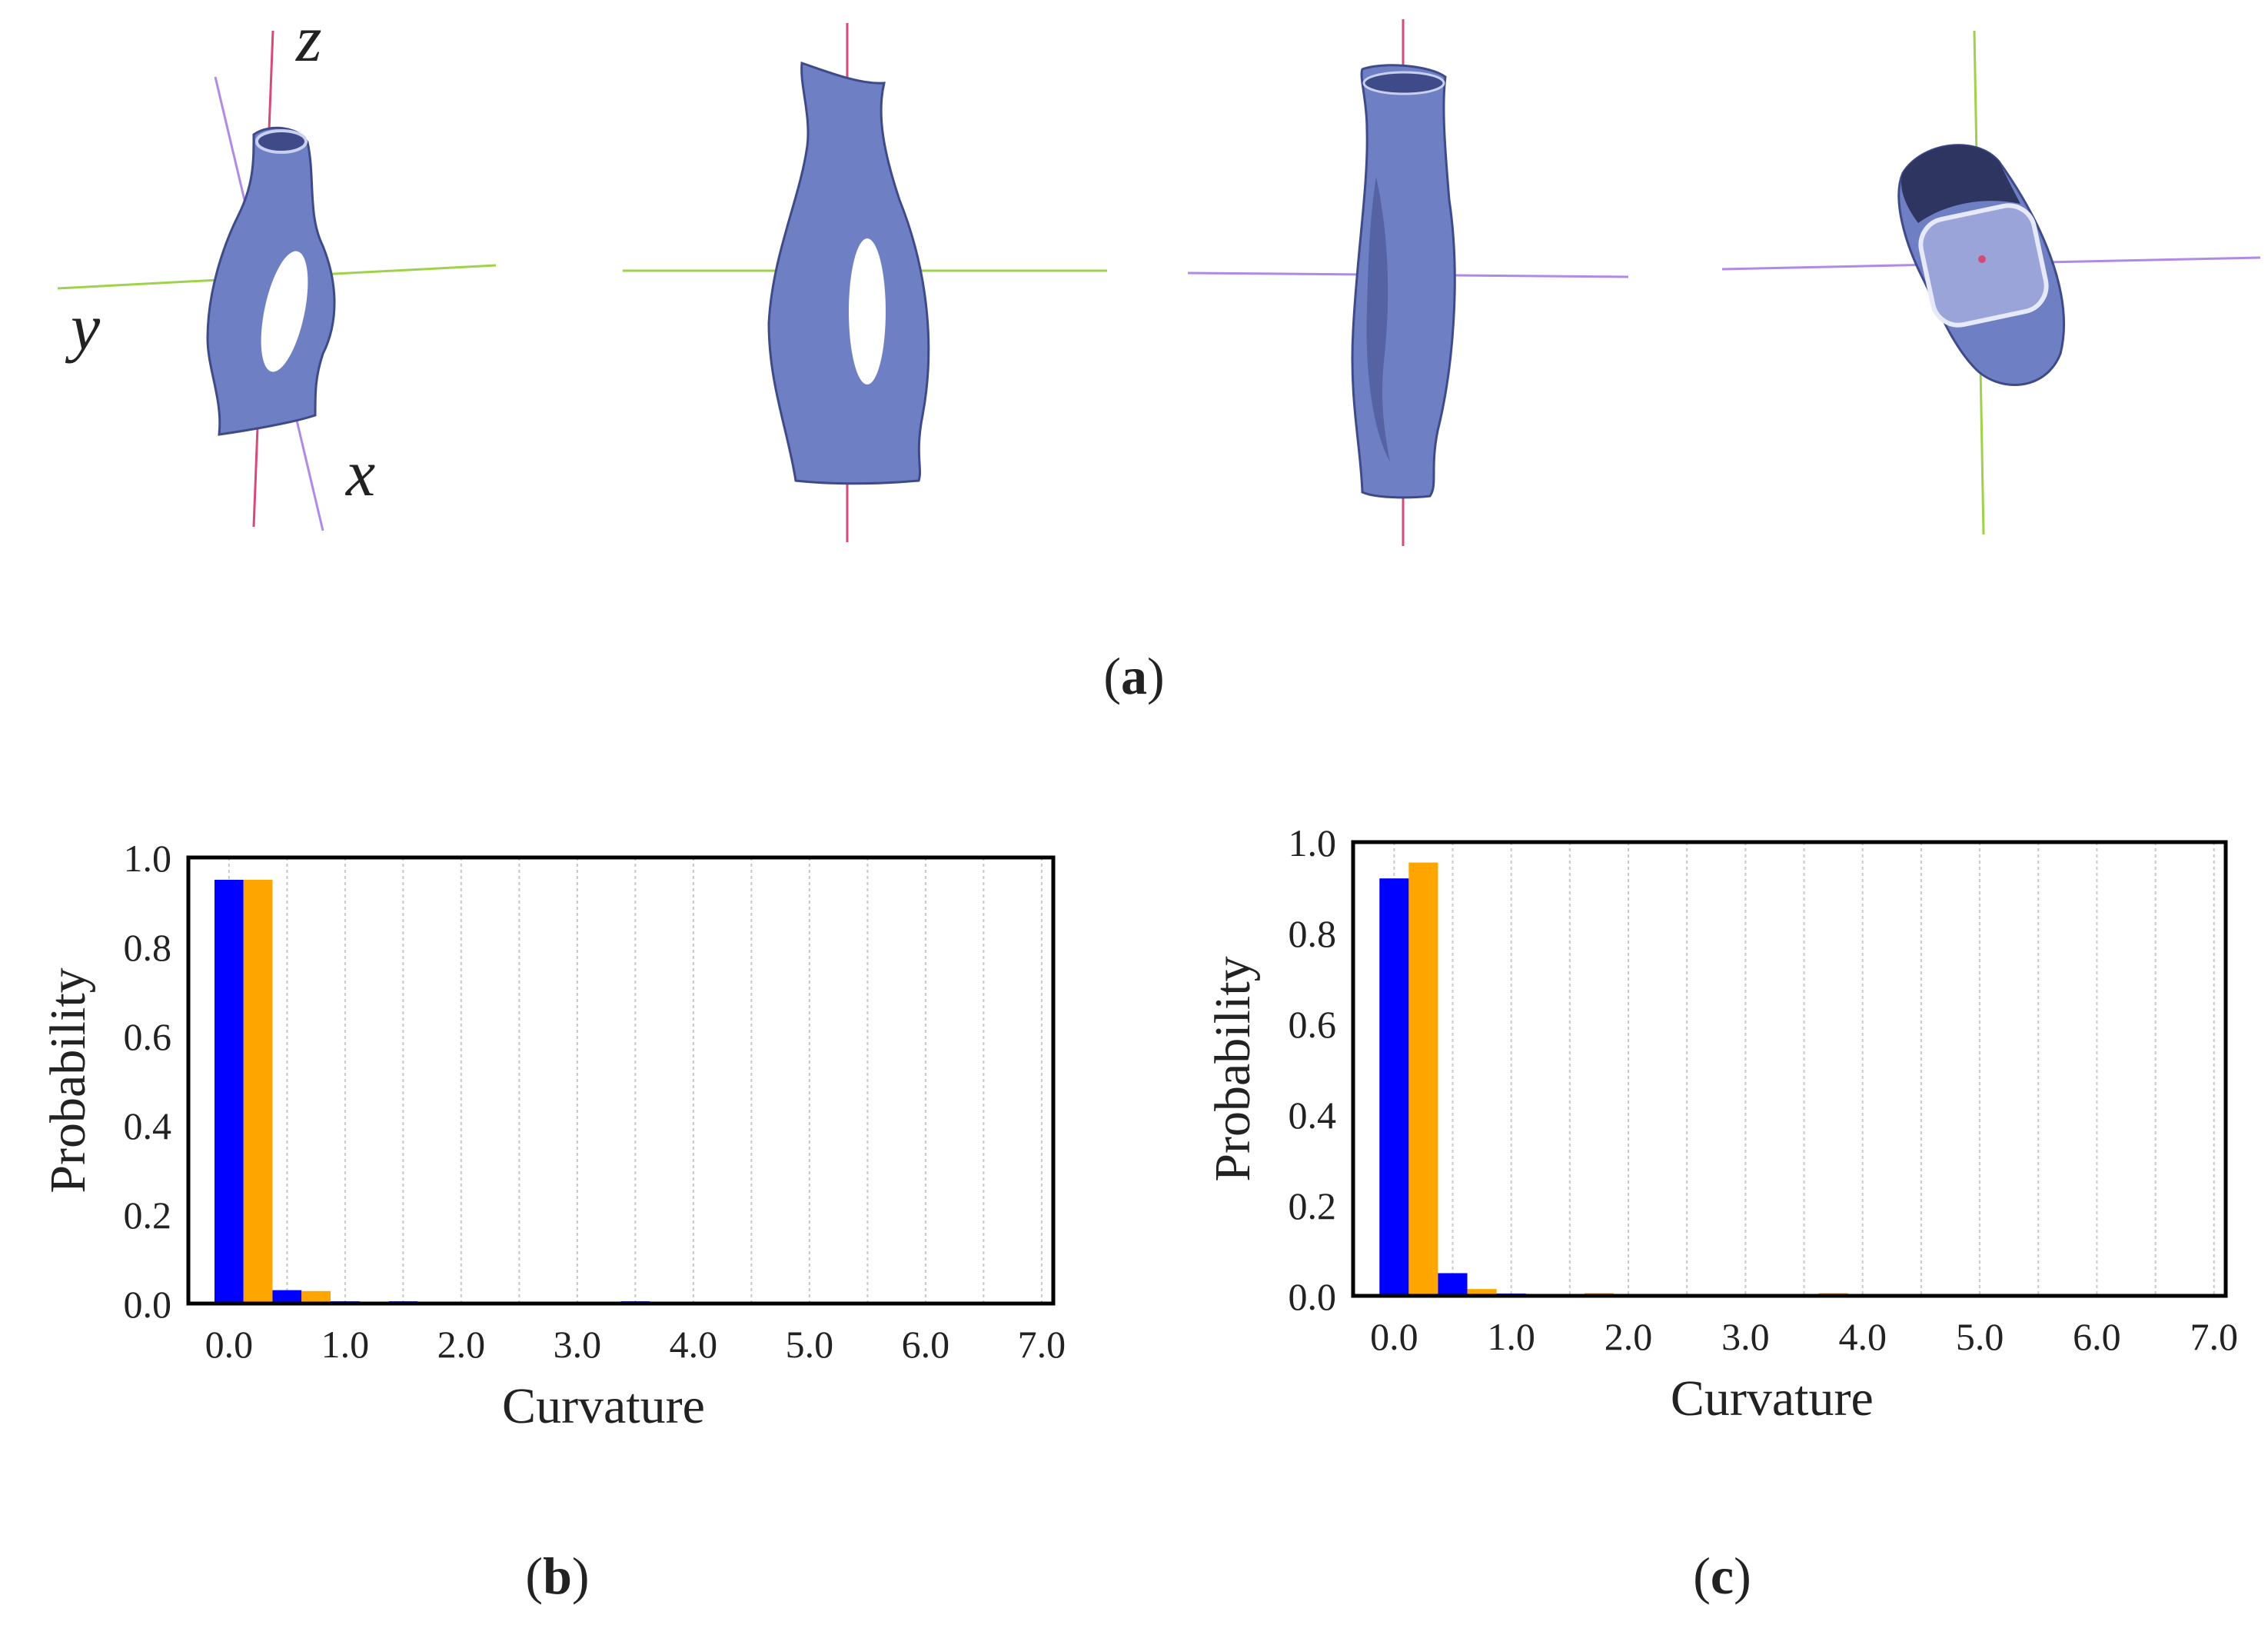  I want to click on caption-letter: a, so click(1134, 676).